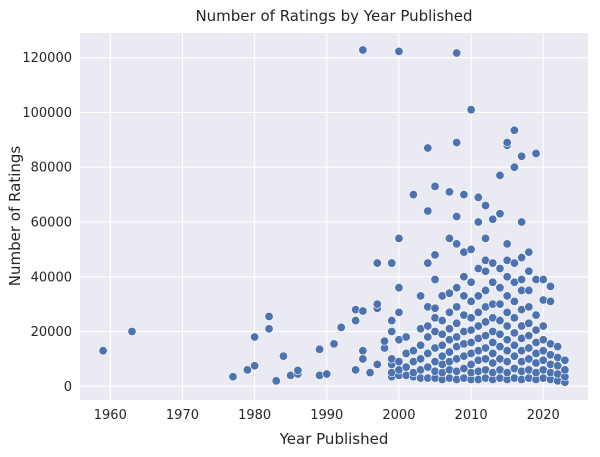  What do you see at coordinates (47, 58) in the screenshot?
I see `y-tick-label: 120000` at bounding box center [47, 58].